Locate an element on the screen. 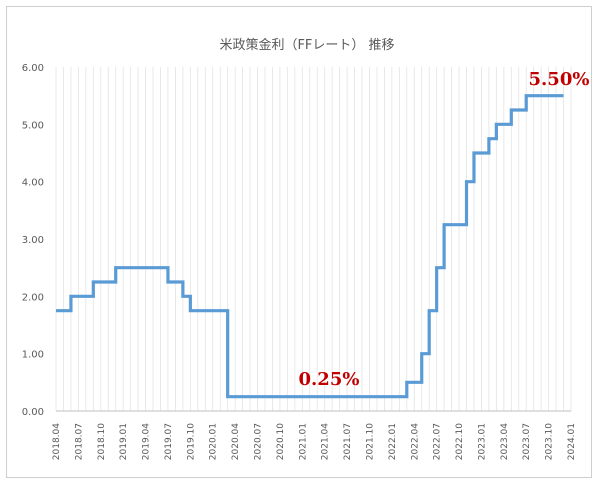 Image resolution: width=600 pixels, height=484 pixels. x-tick-label: 2020.01 is located at coordinates (214, 441).